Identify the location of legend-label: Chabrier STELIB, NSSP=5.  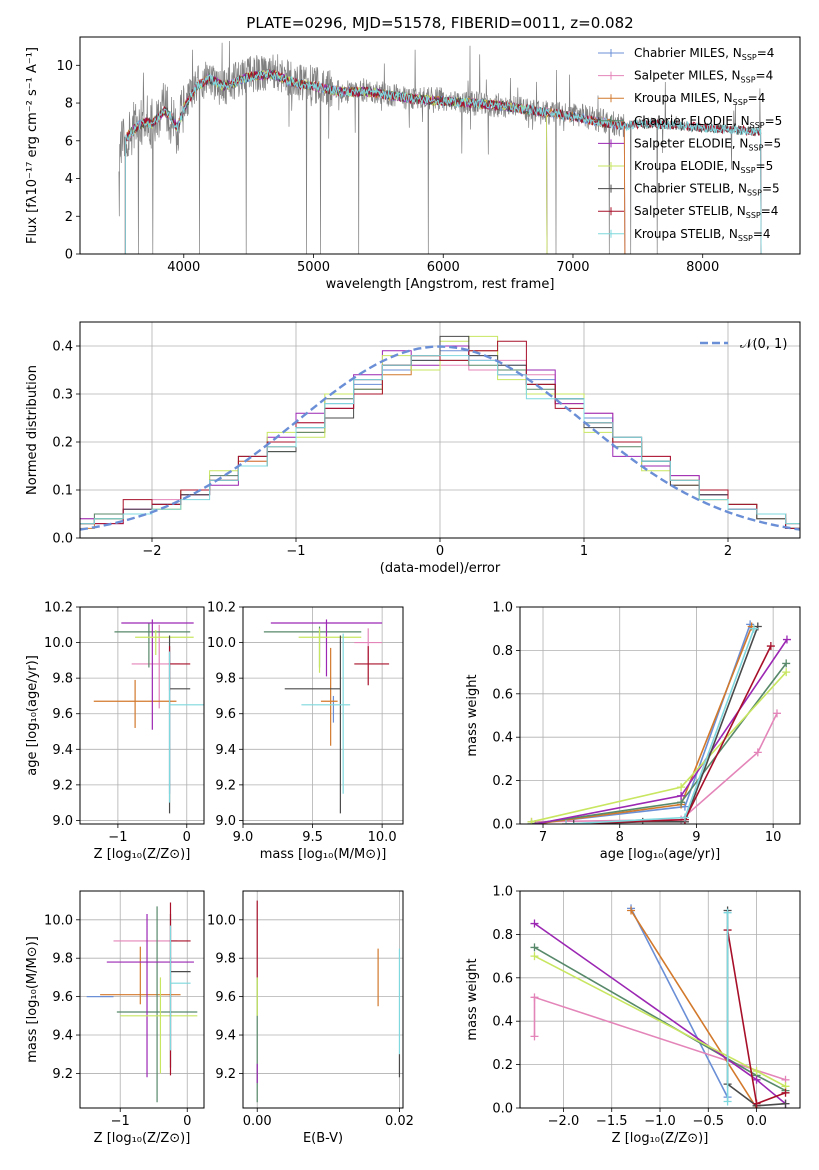
(707, 190).